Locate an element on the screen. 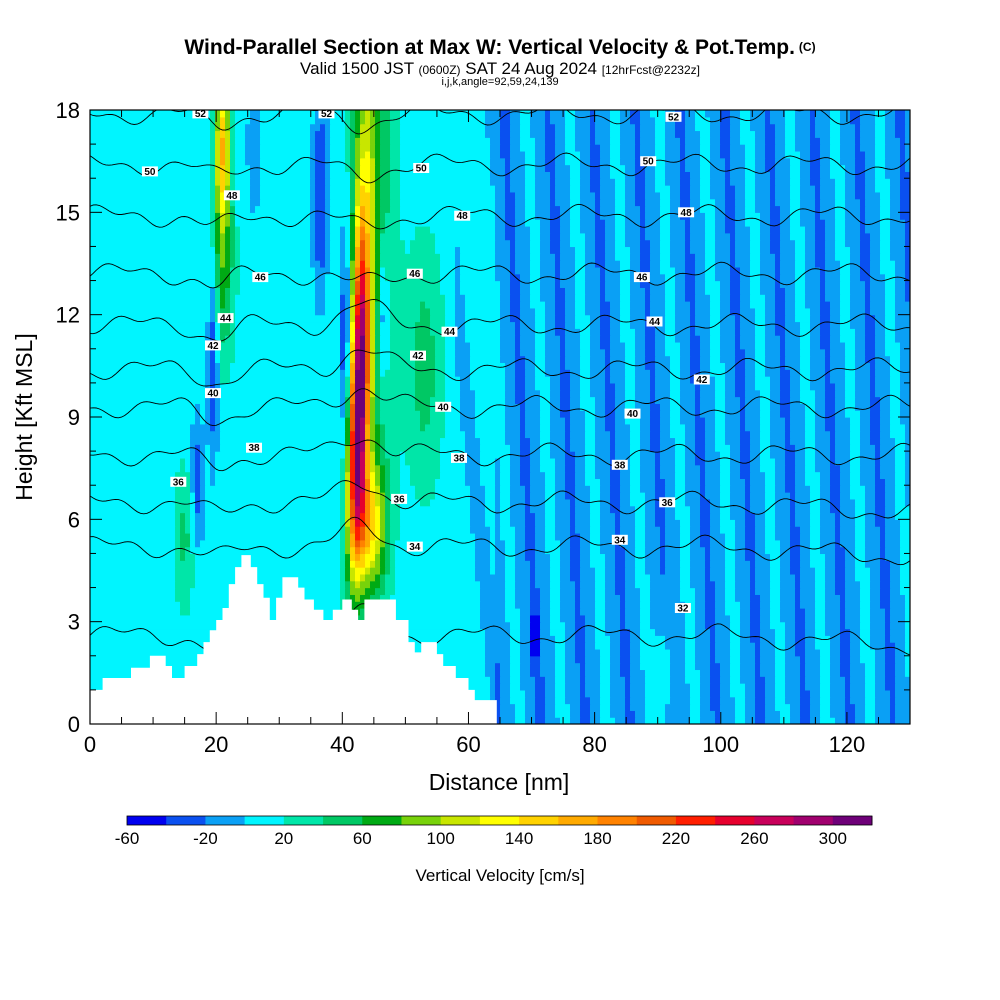 This screenshot has width=1000, height=1000. y-axis-label: Height [Kft MSL] is located at coordinates (24, 416).